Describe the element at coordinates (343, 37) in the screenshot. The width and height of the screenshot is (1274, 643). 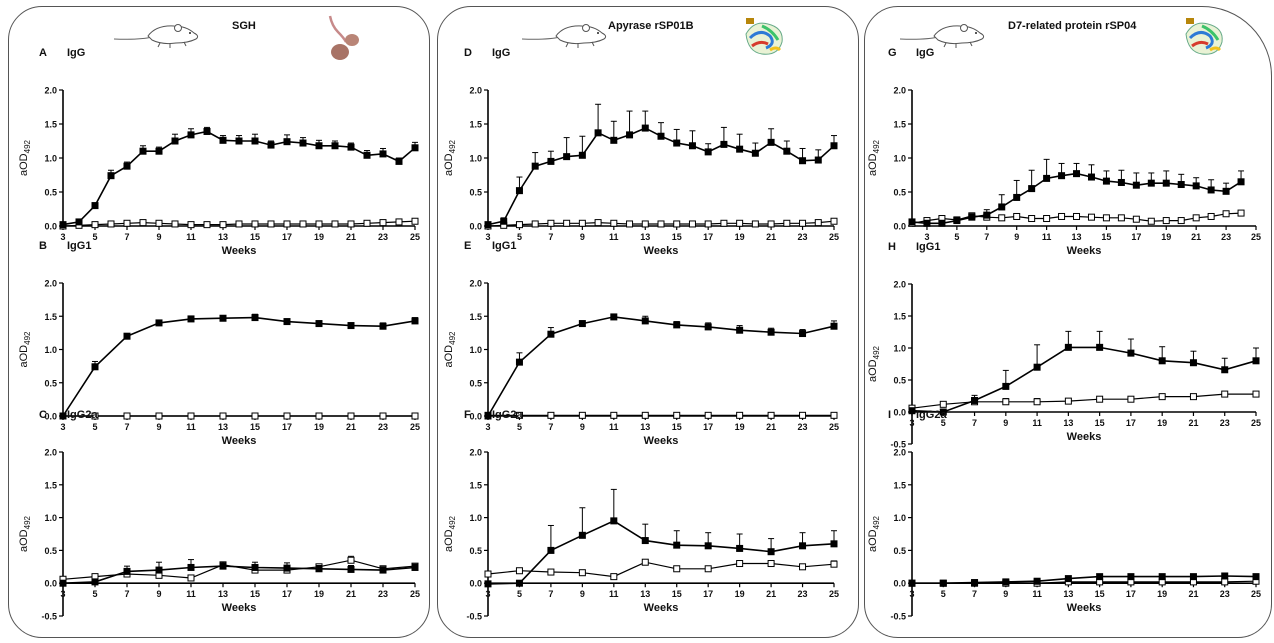
I see `salivary-gland-icon` at that location.